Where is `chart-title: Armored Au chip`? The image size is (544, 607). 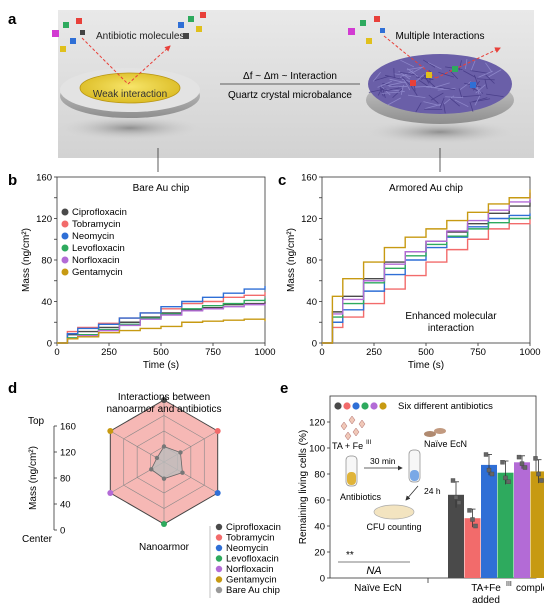
chart-title: Armored Au chip is located at coordinates (426, 188).